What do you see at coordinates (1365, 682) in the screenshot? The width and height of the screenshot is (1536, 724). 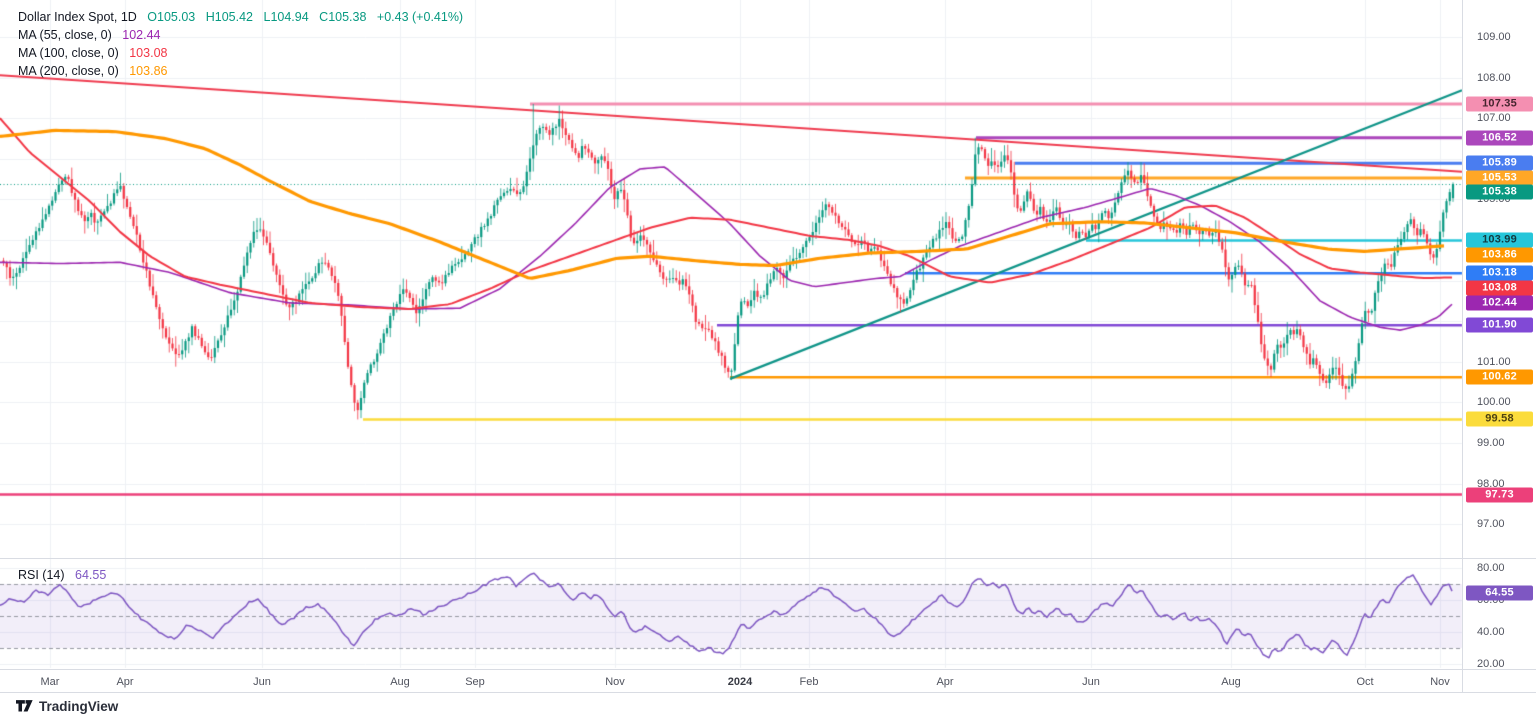 I see `time-axis-label: Oct` at bounding box center [1365, 682].